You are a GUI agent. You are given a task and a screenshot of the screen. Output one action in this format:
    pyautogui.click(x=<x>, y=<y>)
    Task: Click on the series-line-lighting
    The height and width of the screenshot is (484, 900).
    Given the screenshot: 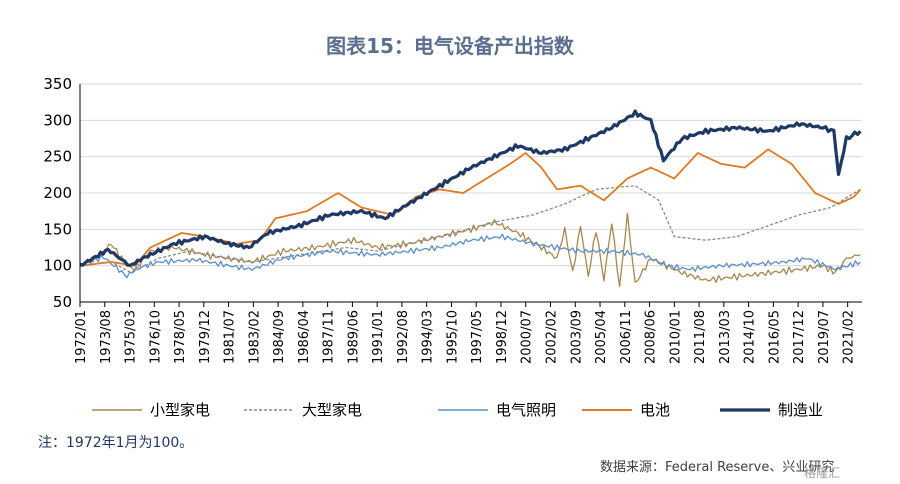 What is the action you would take?
    pyautogui.click(x=470, y=256)
    